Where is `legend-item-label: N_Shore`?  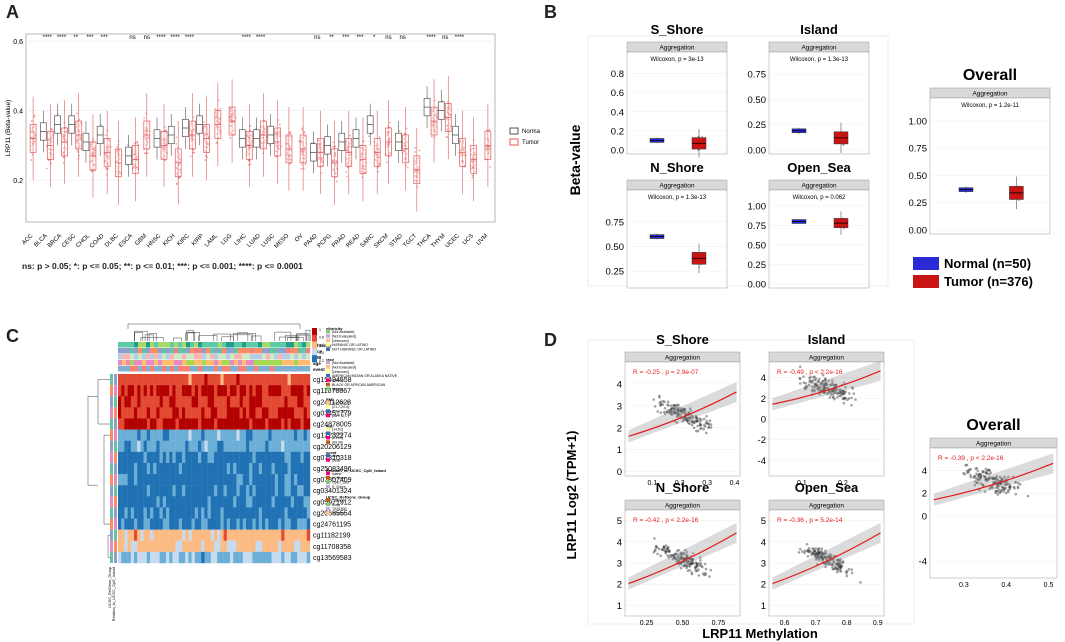 legend-item-label: N_Shore is located at coordinates (339, 478).